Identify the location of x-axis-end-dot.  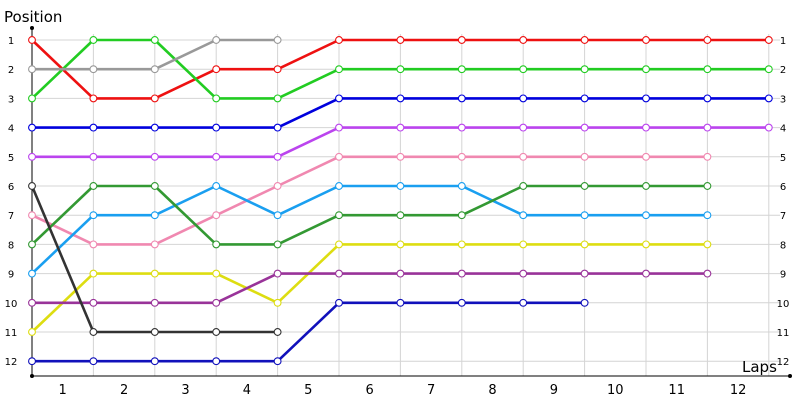
(790, 376).